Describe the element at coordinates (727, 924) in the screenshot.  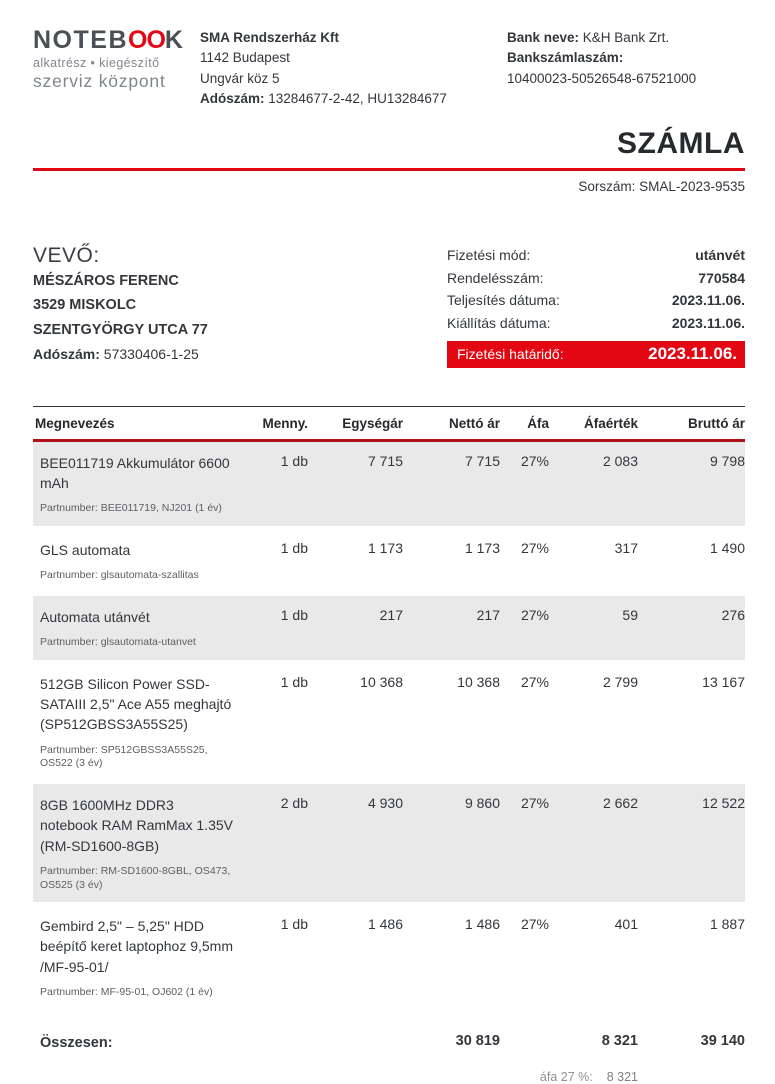
I see `item-gross: 1 887` at that location.